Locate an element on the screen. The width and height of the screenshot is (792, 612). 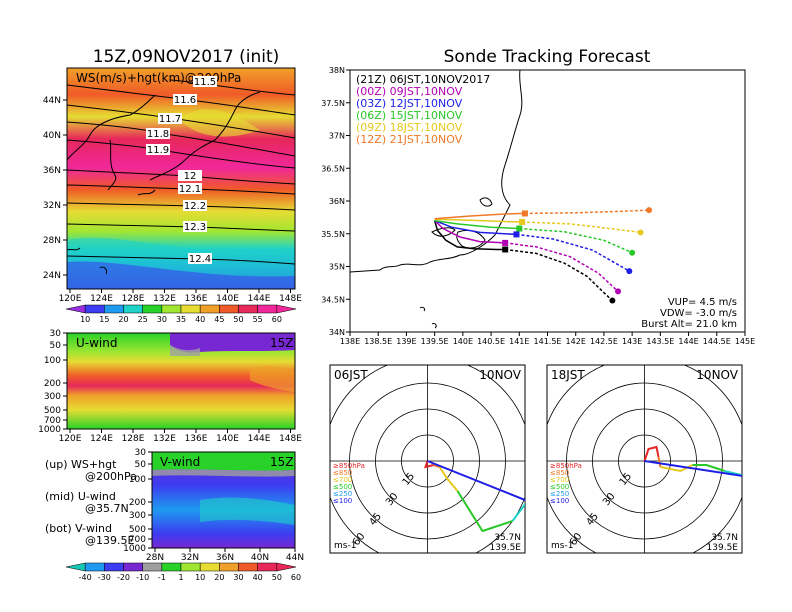
y-tick-label: 300 is located at coordinates (52, 397).